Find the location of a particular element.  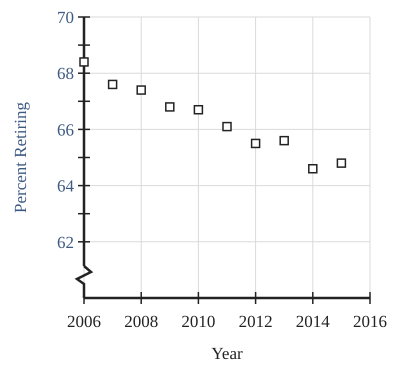

x-tick-label: 2014 is located at coordinates (313, 321).